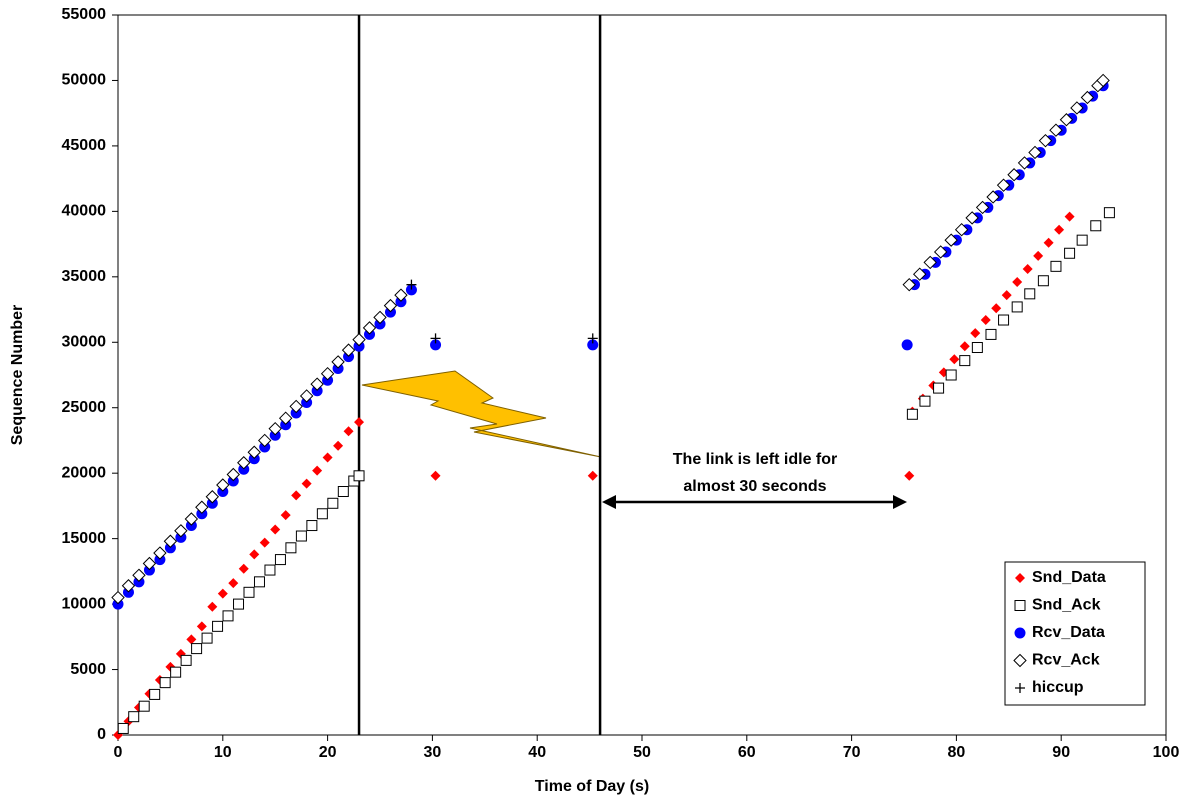  What do you see at coordinates (84, 145) in the screenshot?
I see `y-tick-label: 45000` at bounding box center [84, 145].